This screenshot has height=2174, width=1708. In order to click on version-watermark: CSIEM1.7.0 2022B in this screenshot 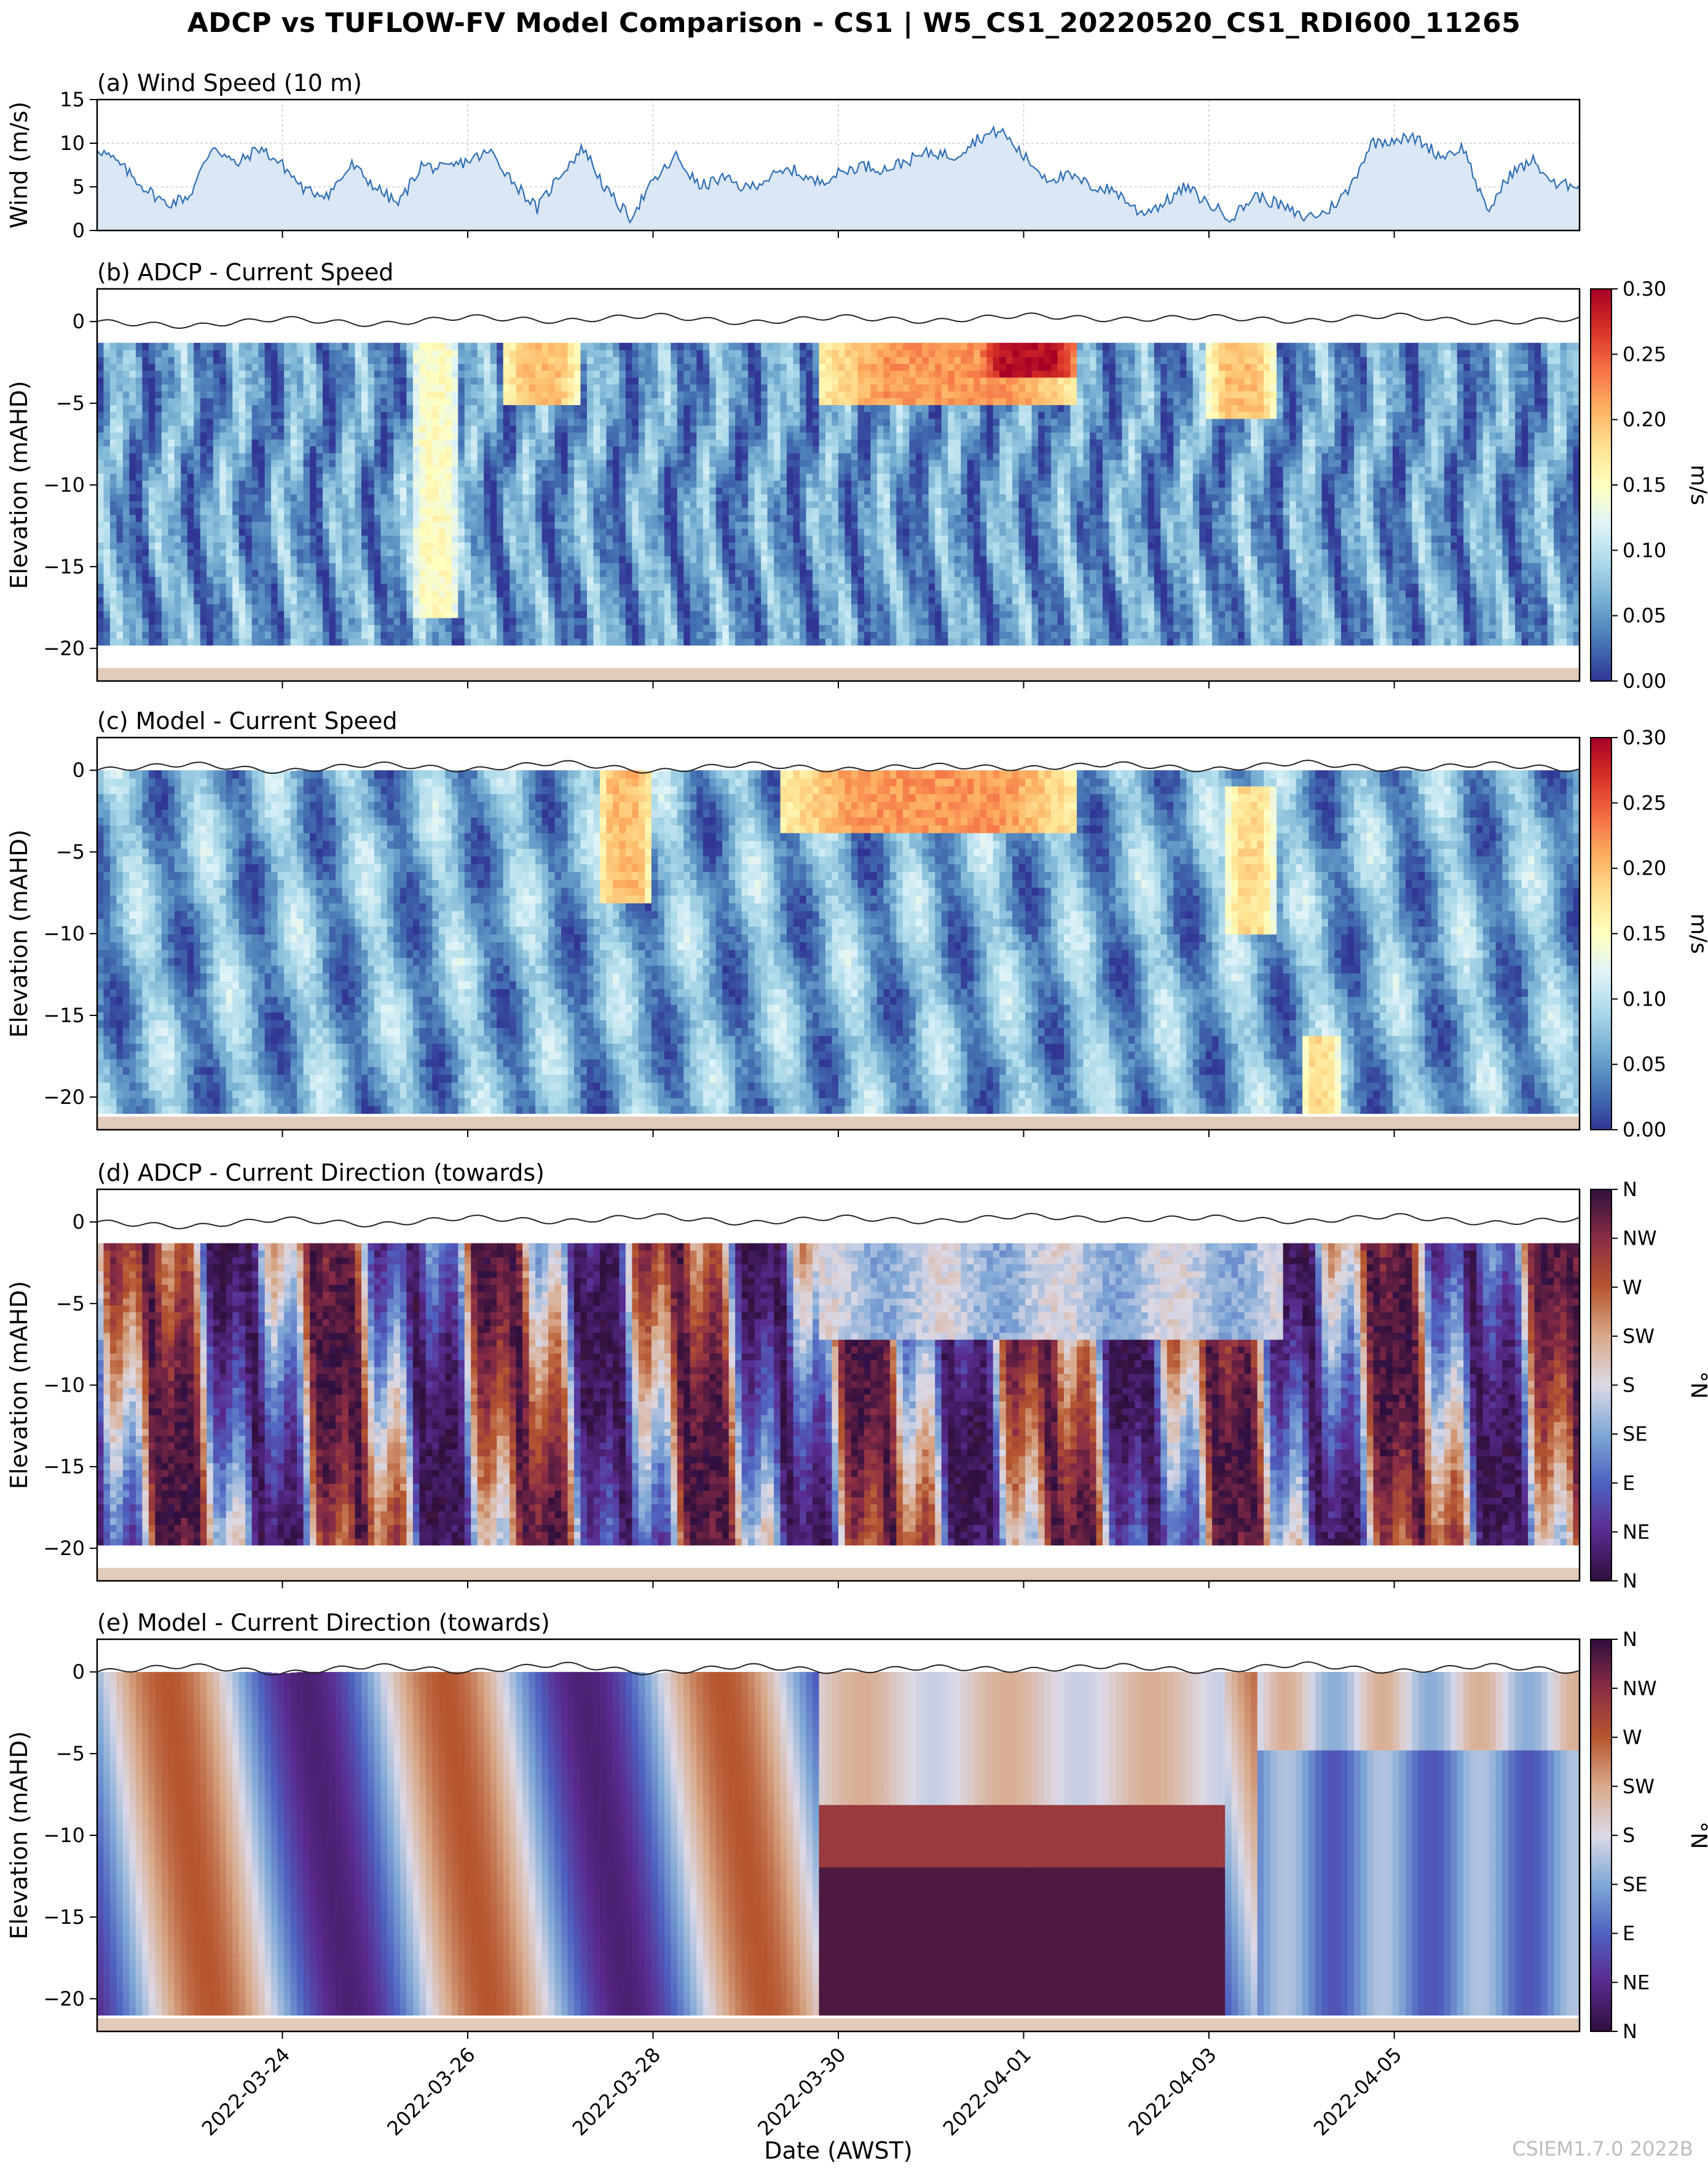, I will do `click(1603, 2148)`.